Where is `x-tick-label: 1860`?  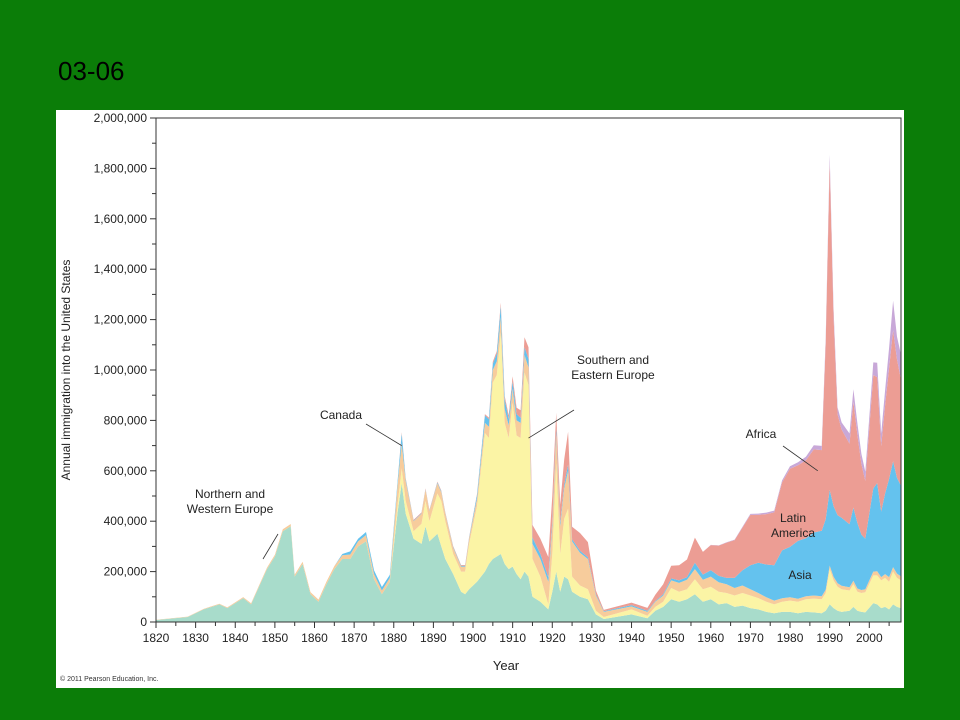 x-tick-label: 1860 is located at coordinates (314, 638).